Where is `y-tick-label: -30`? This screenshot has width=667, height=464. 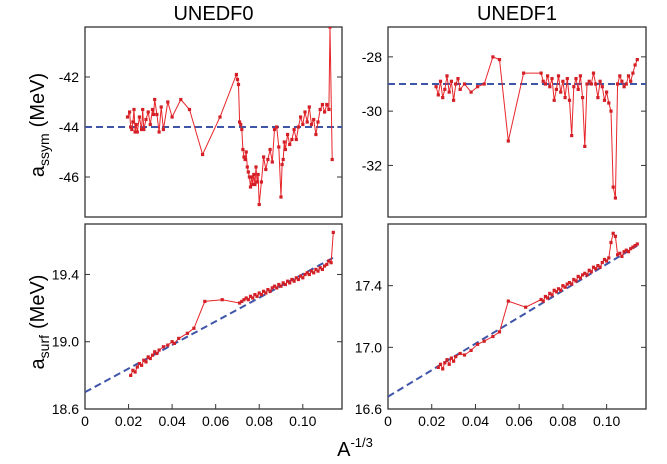
y-tick-label: -30 is located at coordinates (372, 111).